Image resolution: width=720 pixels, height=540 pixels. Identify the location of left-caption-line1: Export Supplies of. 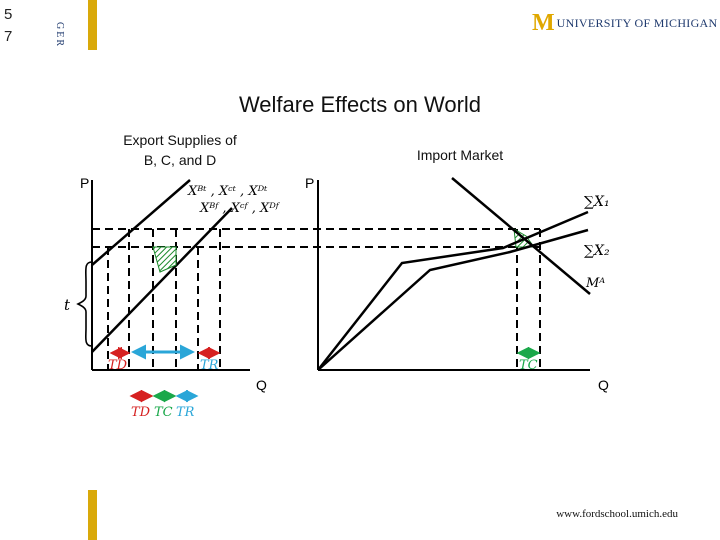
(180, 140).